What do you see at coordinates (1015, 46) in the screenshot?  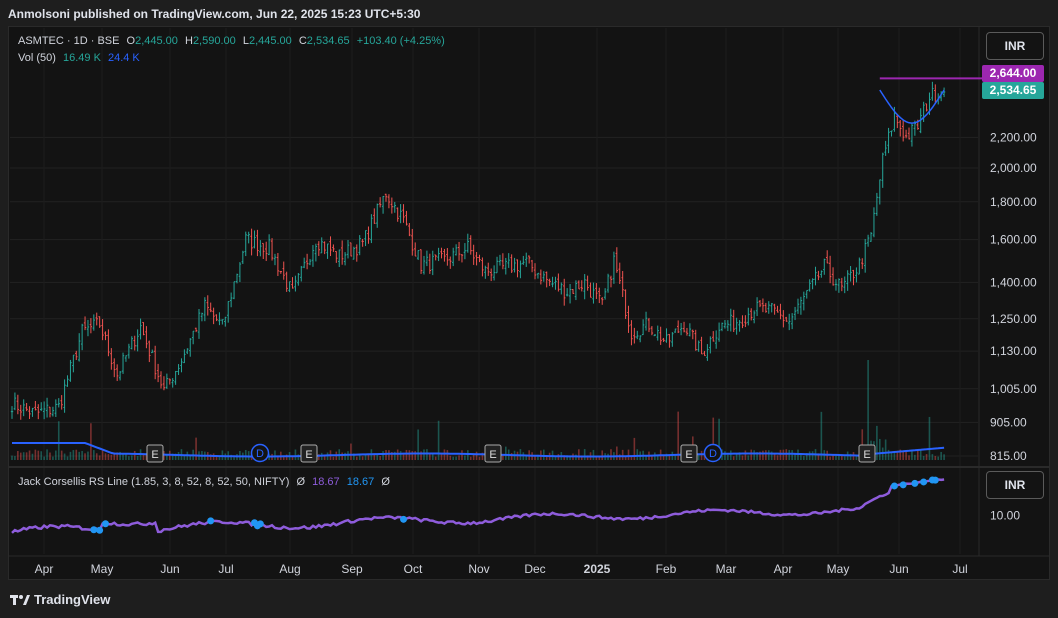 I see `currency-button-main: INR` at bounding box center [1015, 46].